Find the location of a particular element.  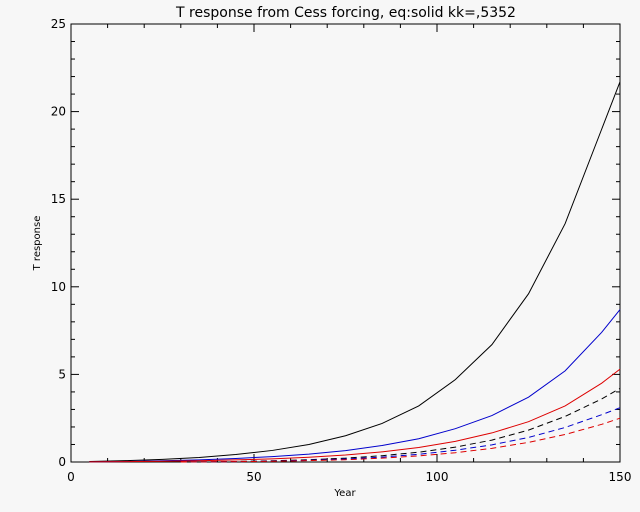

y-tick-label: 0 is located at coordinates (62, 462).